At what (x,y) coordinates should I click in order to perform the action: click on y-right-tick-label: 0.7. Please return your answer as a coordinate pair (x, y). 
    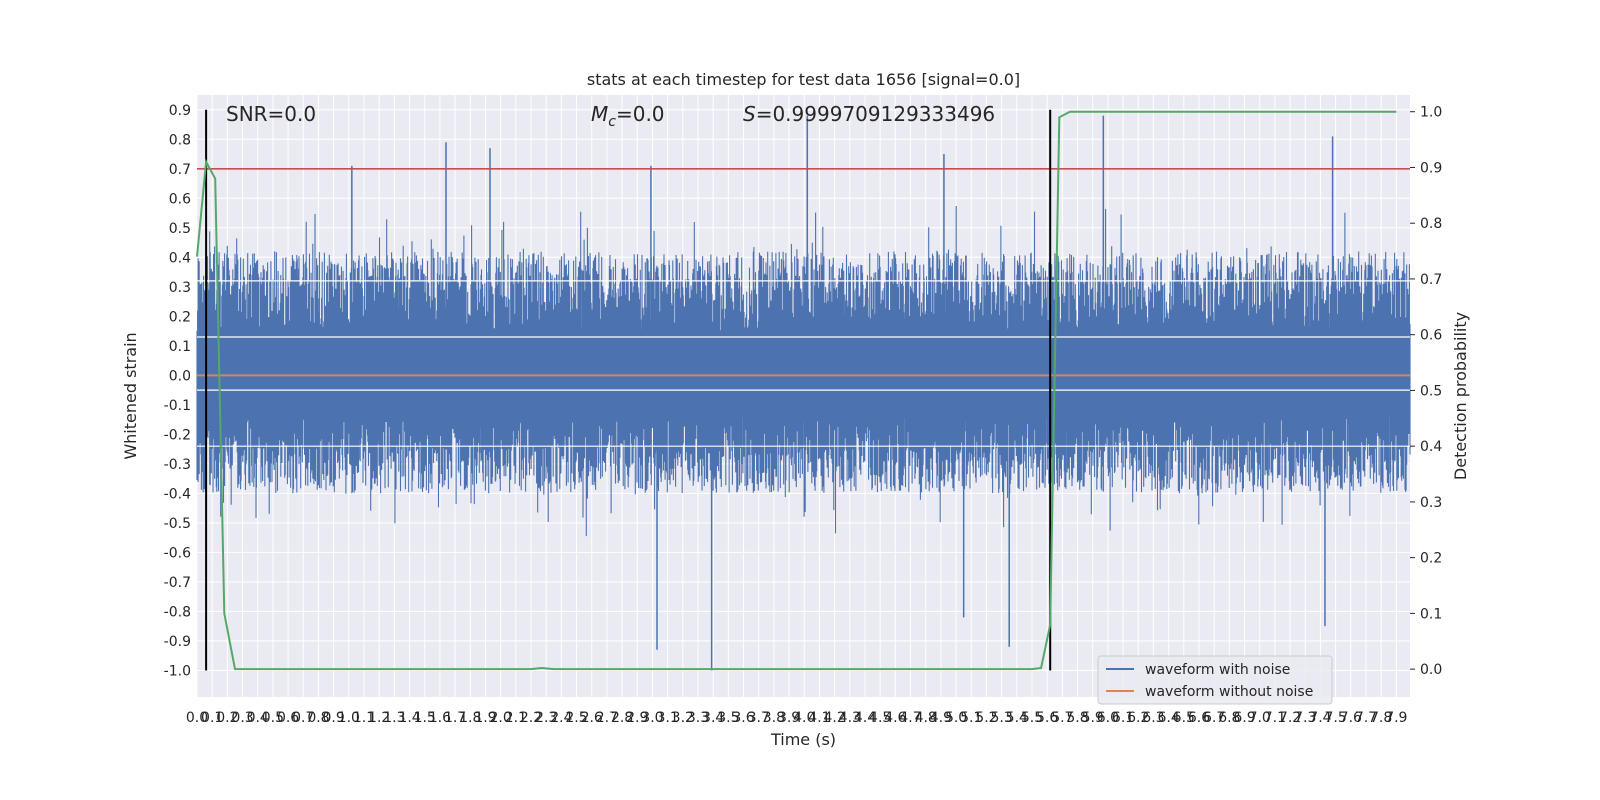
    Looking at the image, I should click on (1431, 280).